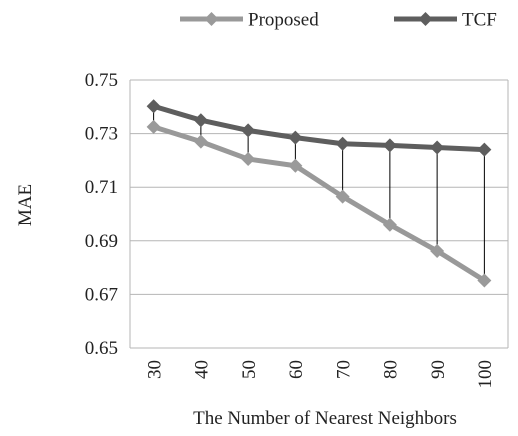 The width and height of the screenshot is (518, 436). I want to click on y-tick-label-0: 0.65, so click(101, 348).